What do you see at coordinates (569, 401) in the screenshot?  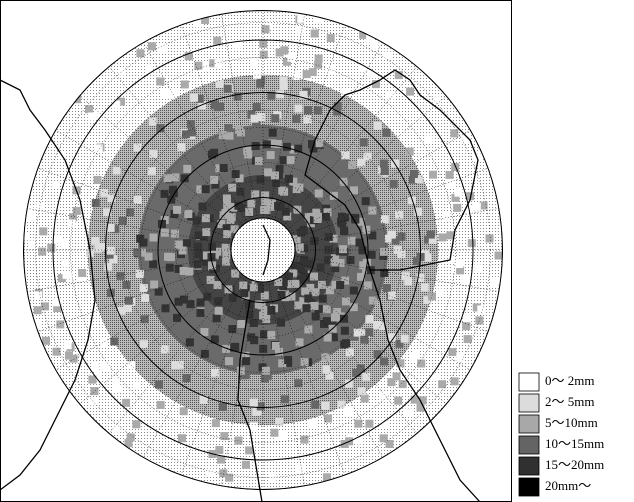 I see `legend-label: 2～ 5mm` at bounding box center [569, 401].